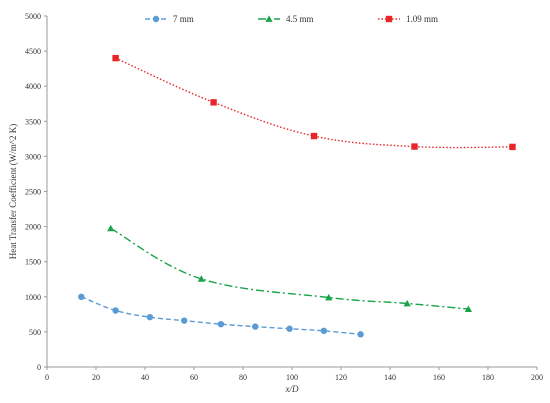 The height and width of the screenshot is (403, 550). Describe the element at coordinates (33, 51) in the screenshot. I see `y-tick-label: 4500` at that location.